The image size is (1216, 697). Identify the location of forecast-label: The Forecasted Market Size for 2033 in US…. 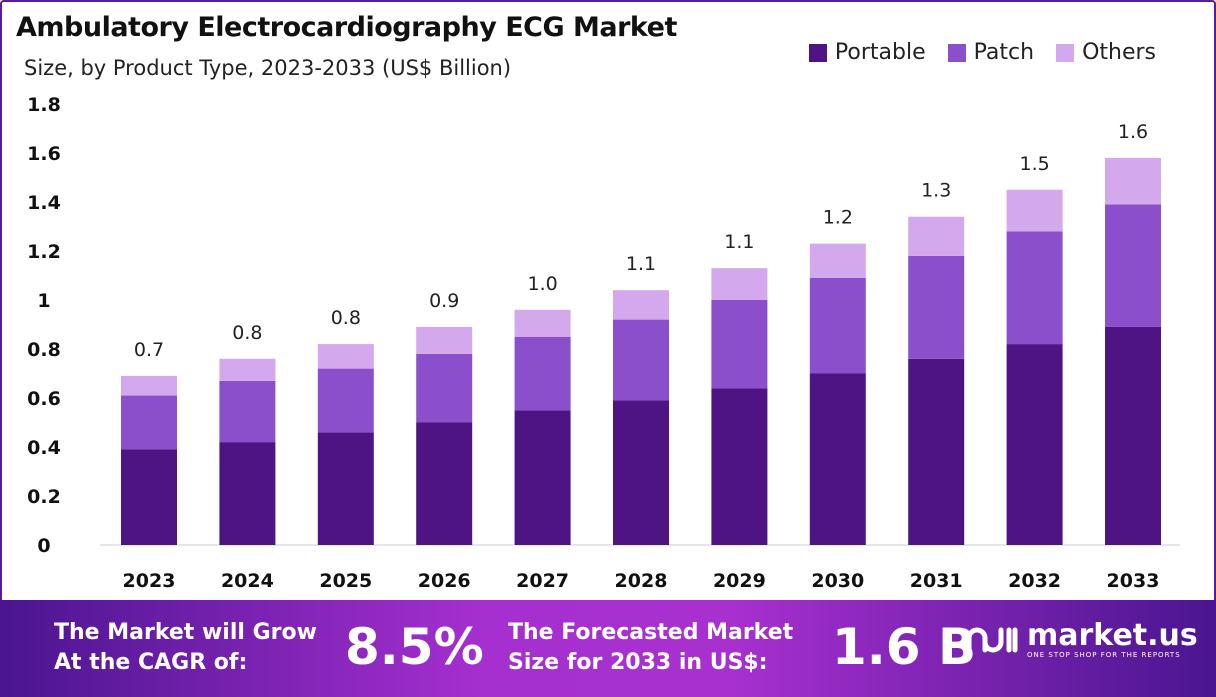
(650, 648).